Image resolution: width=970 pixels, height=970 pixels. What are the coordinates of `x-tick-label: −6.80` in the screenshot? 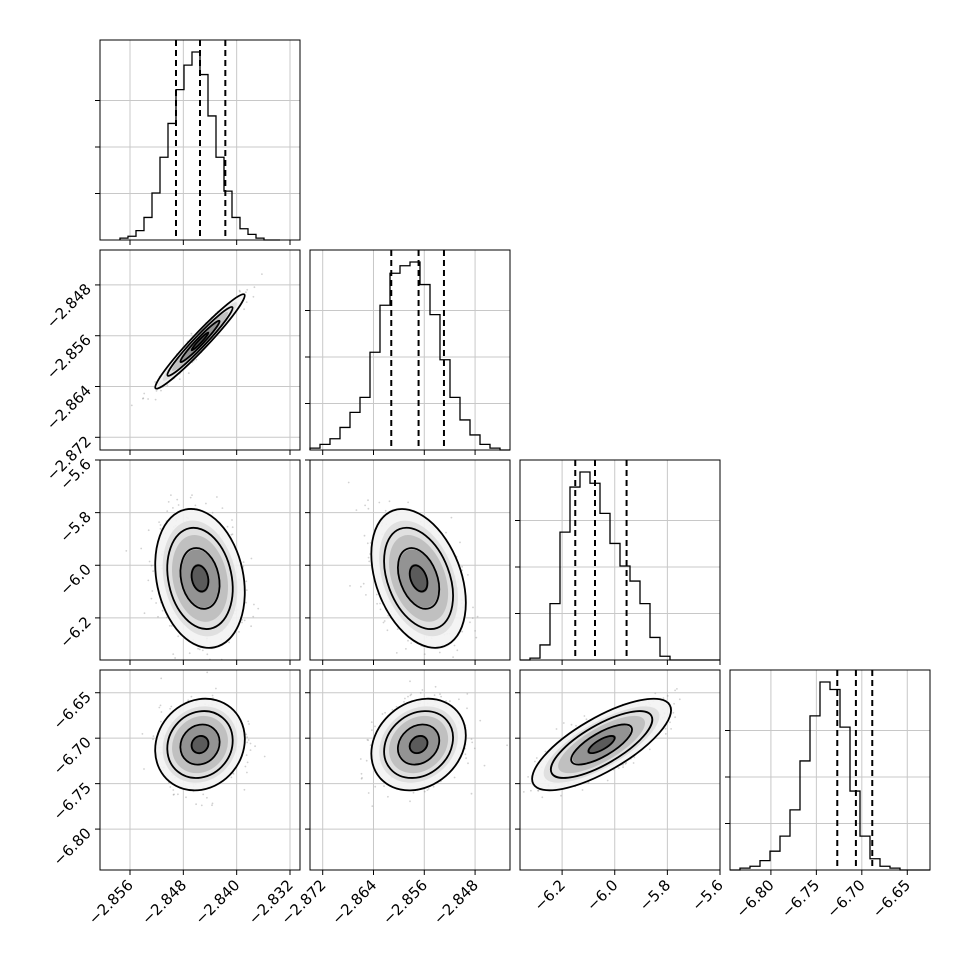 It's located at (755, 898).